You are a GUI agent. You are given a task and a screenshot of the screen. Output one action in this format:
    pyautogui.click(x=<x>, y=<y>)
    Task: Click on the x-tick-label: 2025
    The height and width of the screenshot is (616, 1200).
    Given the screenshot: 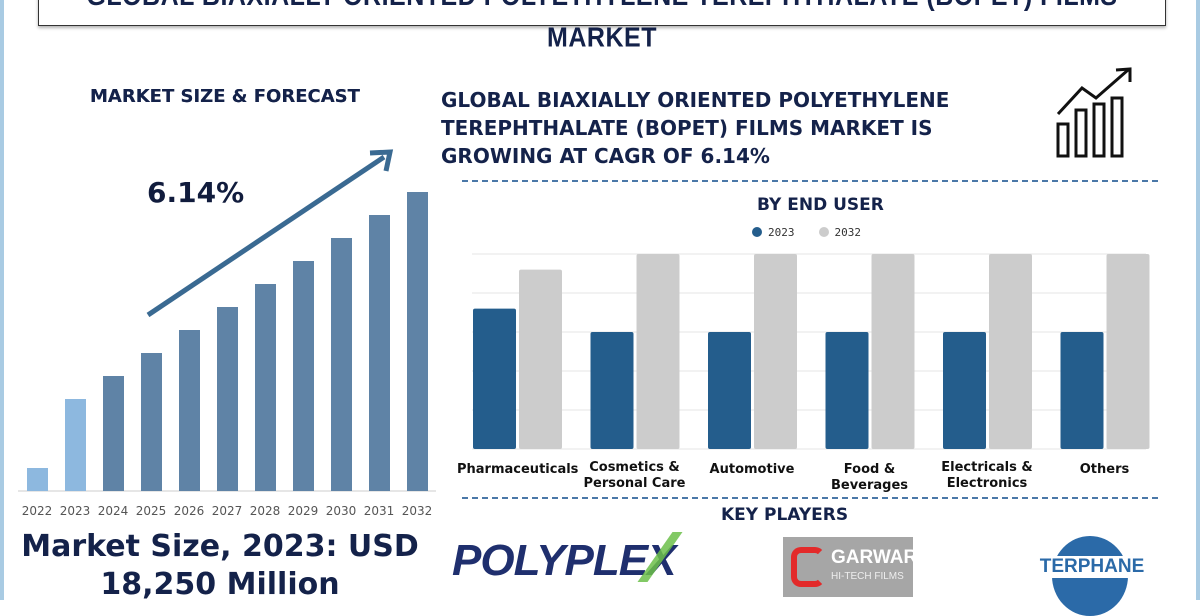 What is the action you would take?
    pyautogui.click(x=151, y=511)
    